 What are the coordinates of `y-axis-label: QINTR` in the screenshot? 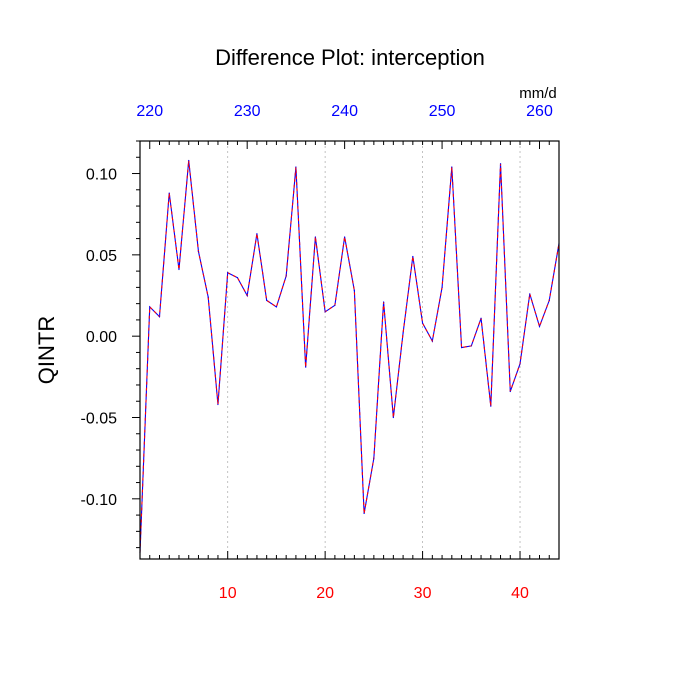 It's located at (46, 350).